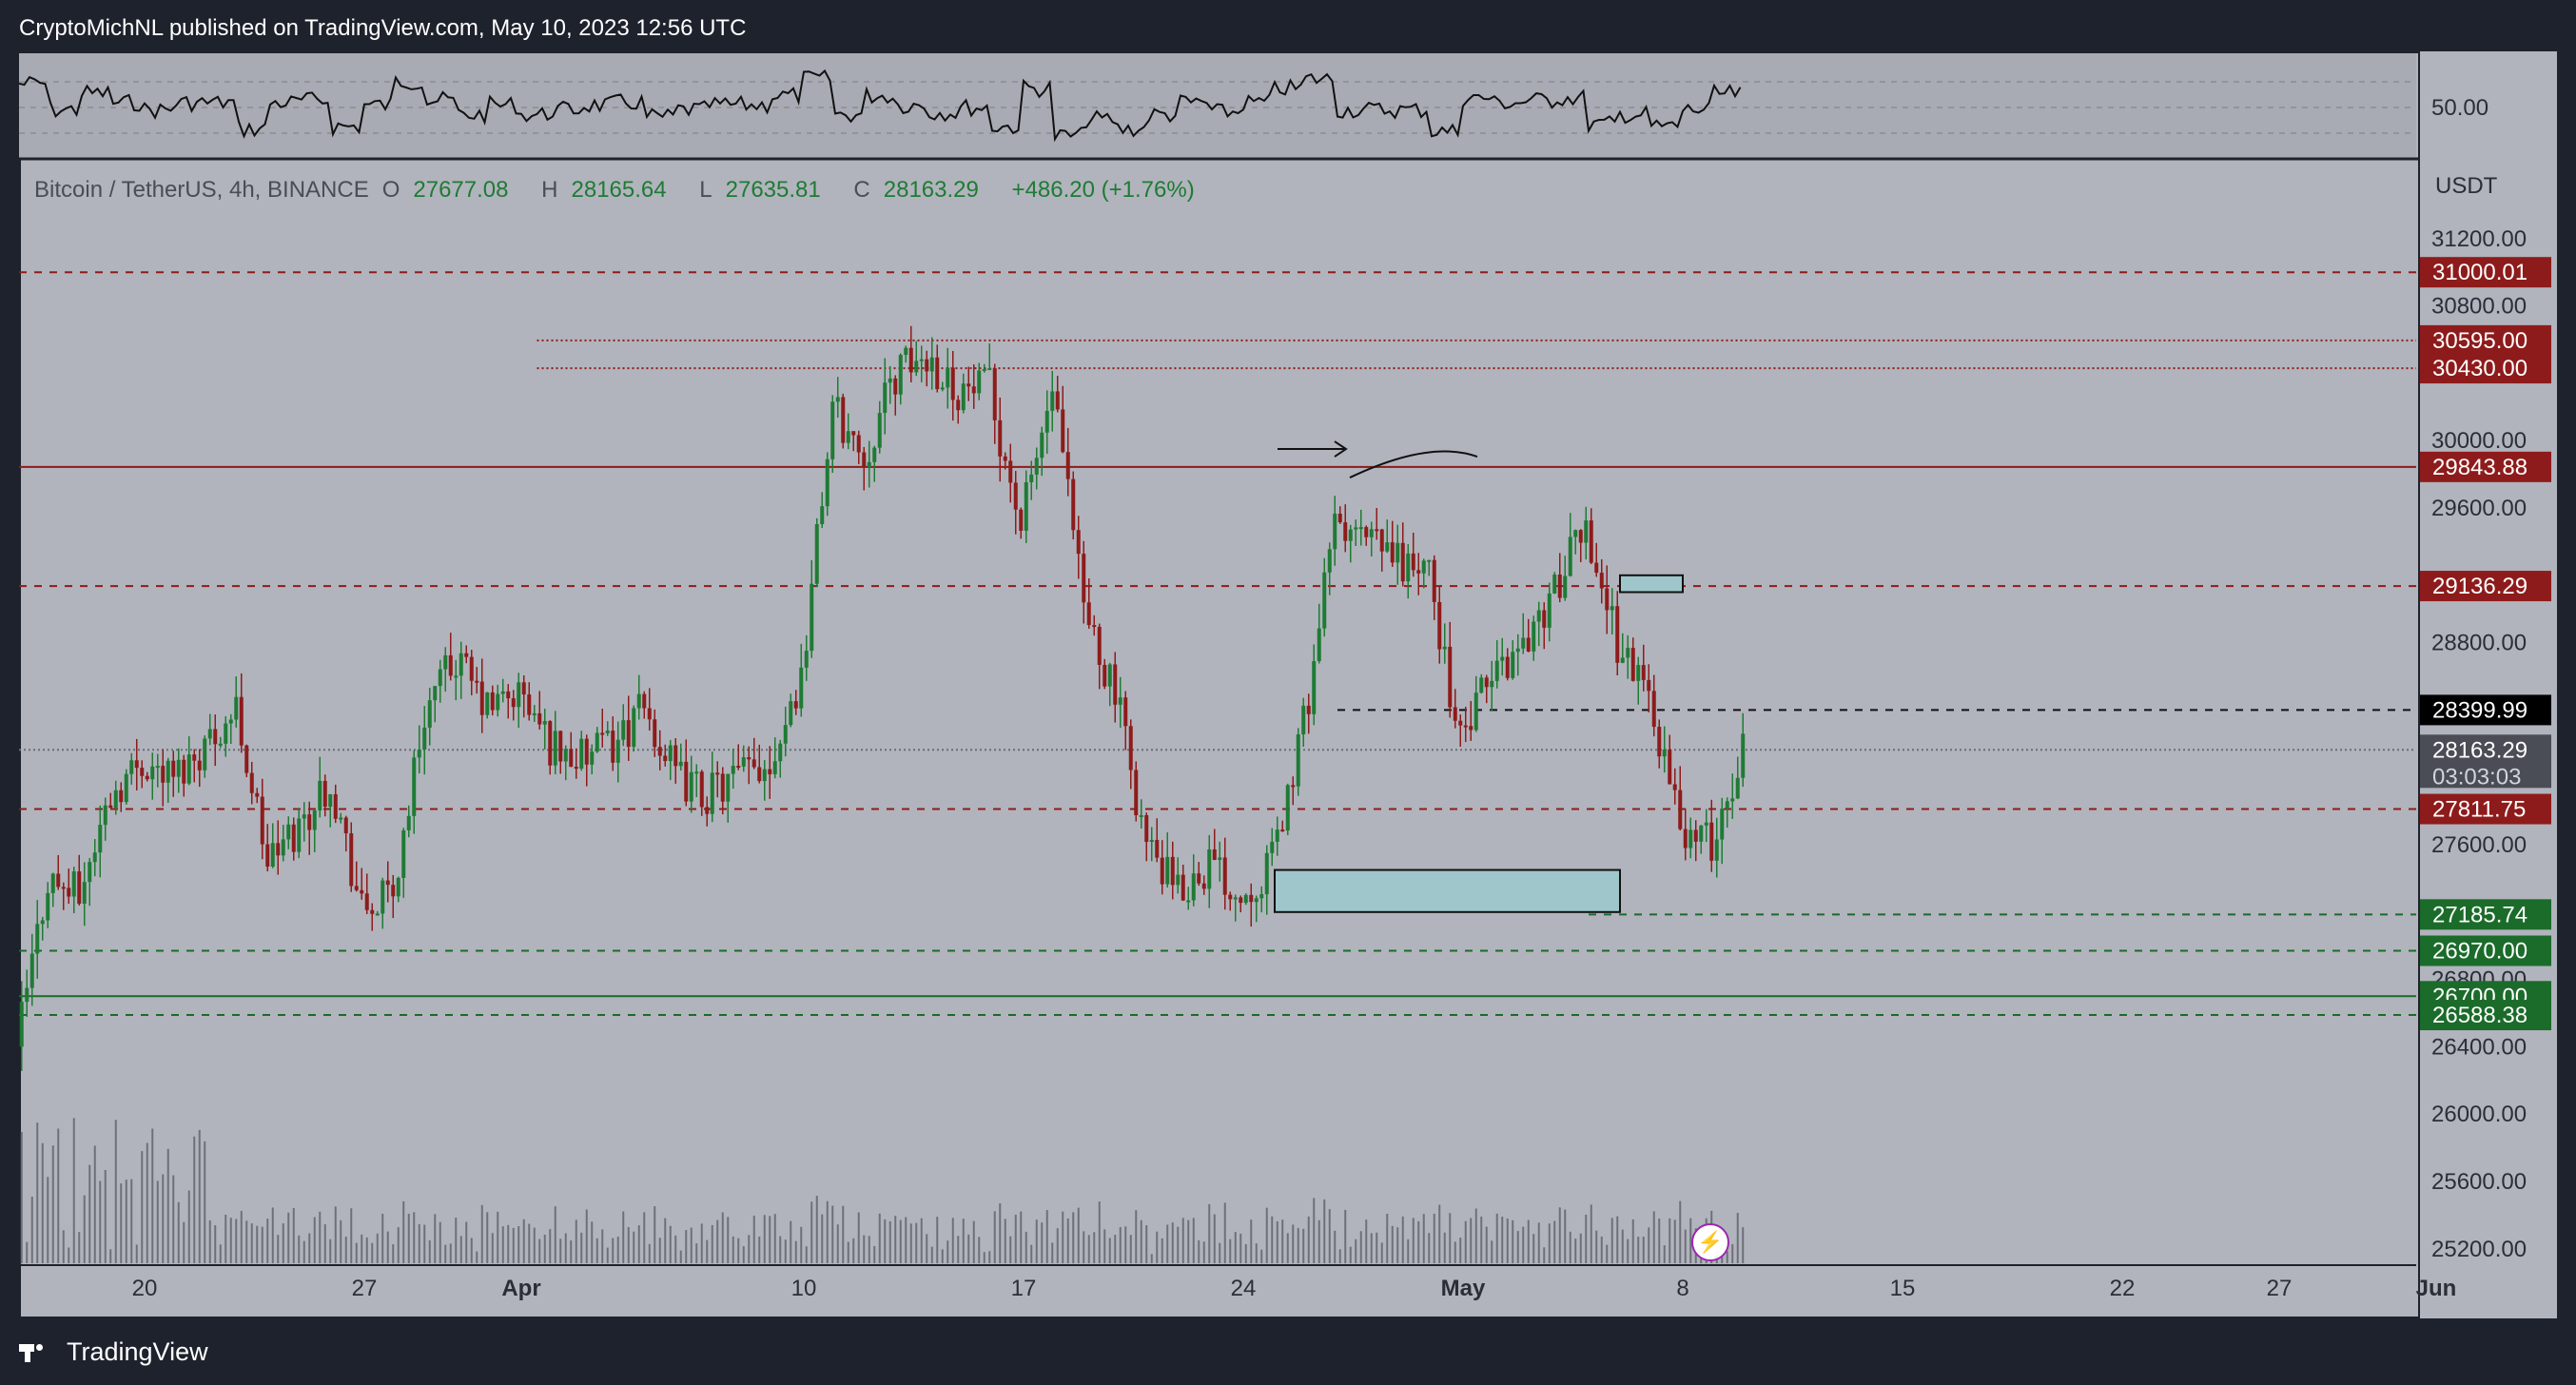  Describe the element at coordinates (2479, 467) in the screenshot. I see `tag-29843-text: 29843.88` at that location.